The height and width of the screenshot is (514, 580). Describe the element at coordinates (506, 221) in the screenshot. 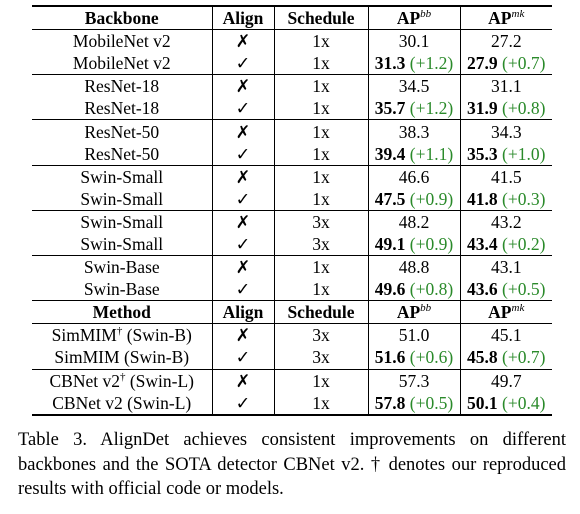

I see `ap-mk-cell: 43.2` at that location.